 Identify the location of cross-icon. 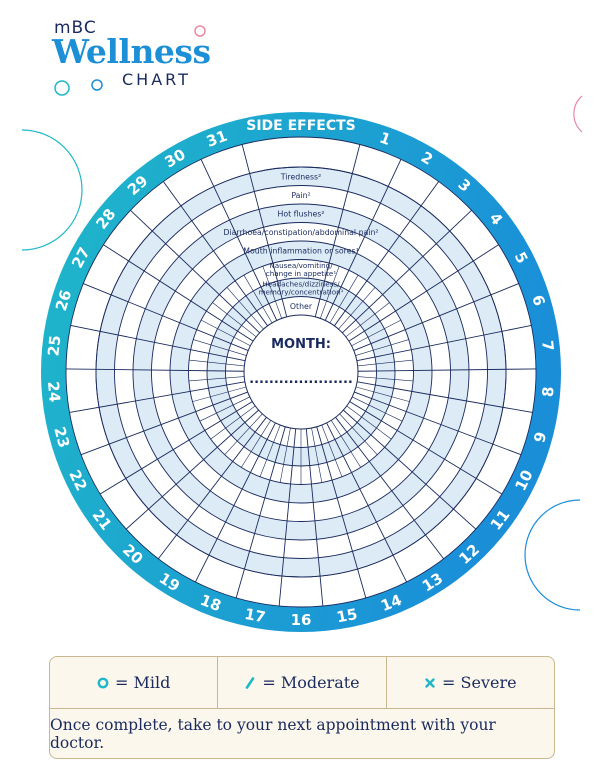
(430, 683).